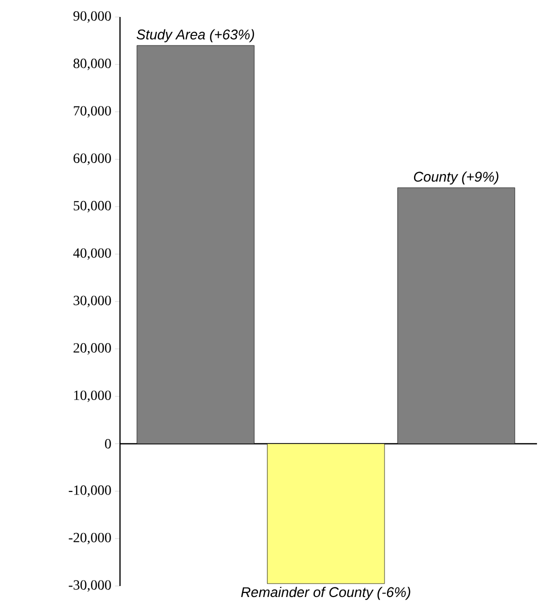 The image size is (538, 615). I want to click on y-tick-label: -30,000, so click(90, 586).